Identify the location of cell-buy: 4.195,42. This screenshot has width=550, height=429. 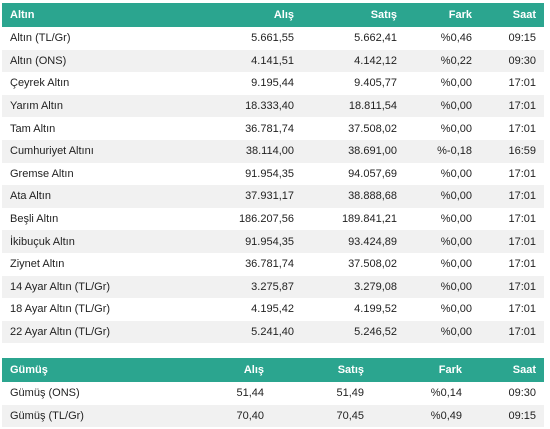
(272, 309).